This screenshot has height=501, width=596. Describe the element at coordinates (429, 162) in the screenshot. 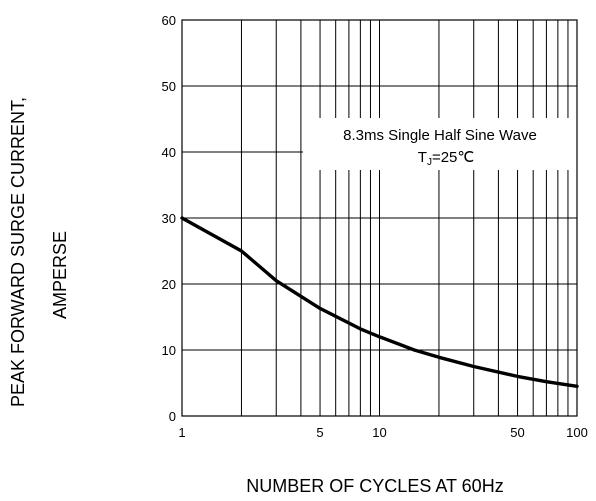

I see `annotation-tj-subscript: J` at that location.